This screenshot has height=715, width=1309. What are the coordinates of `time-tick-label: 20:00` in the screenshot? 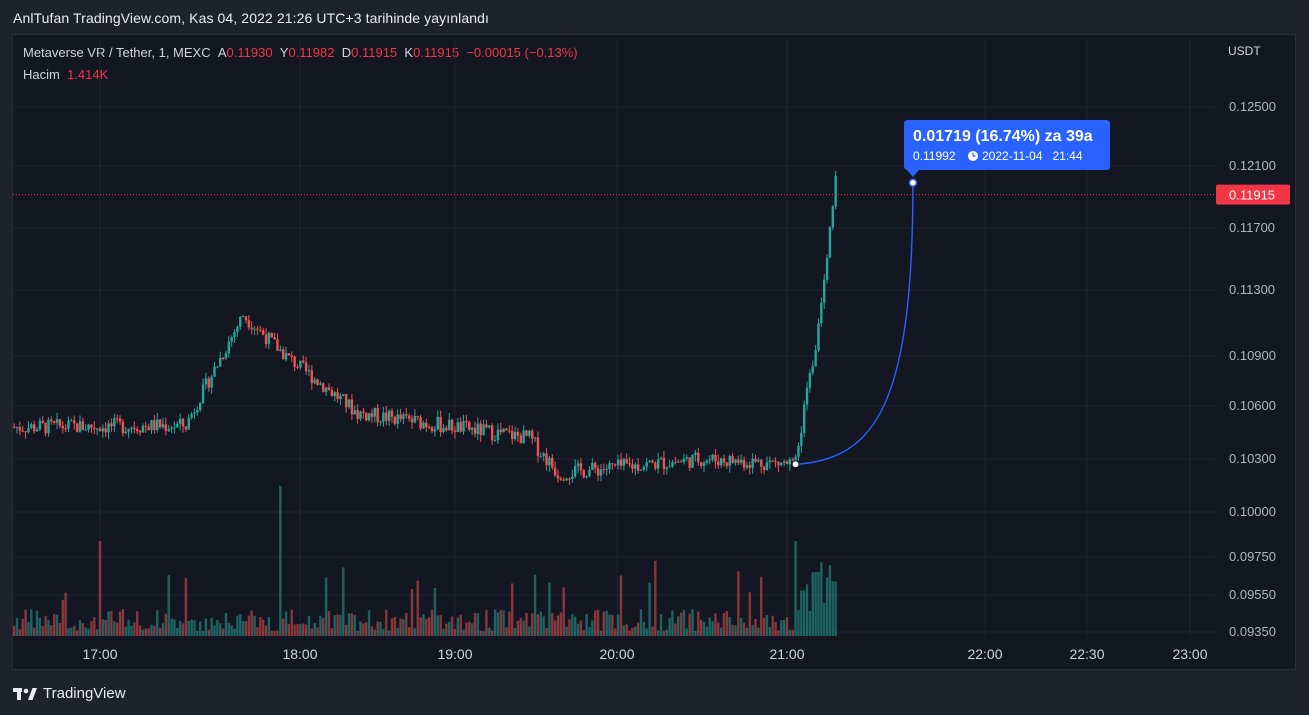 It's located at (616, 654).